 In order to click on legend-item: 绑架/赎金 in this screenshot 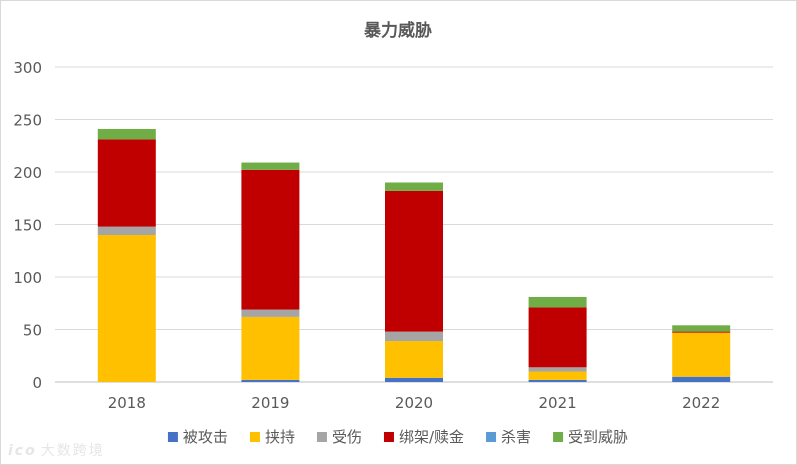, I will do `click(423, 437)`.